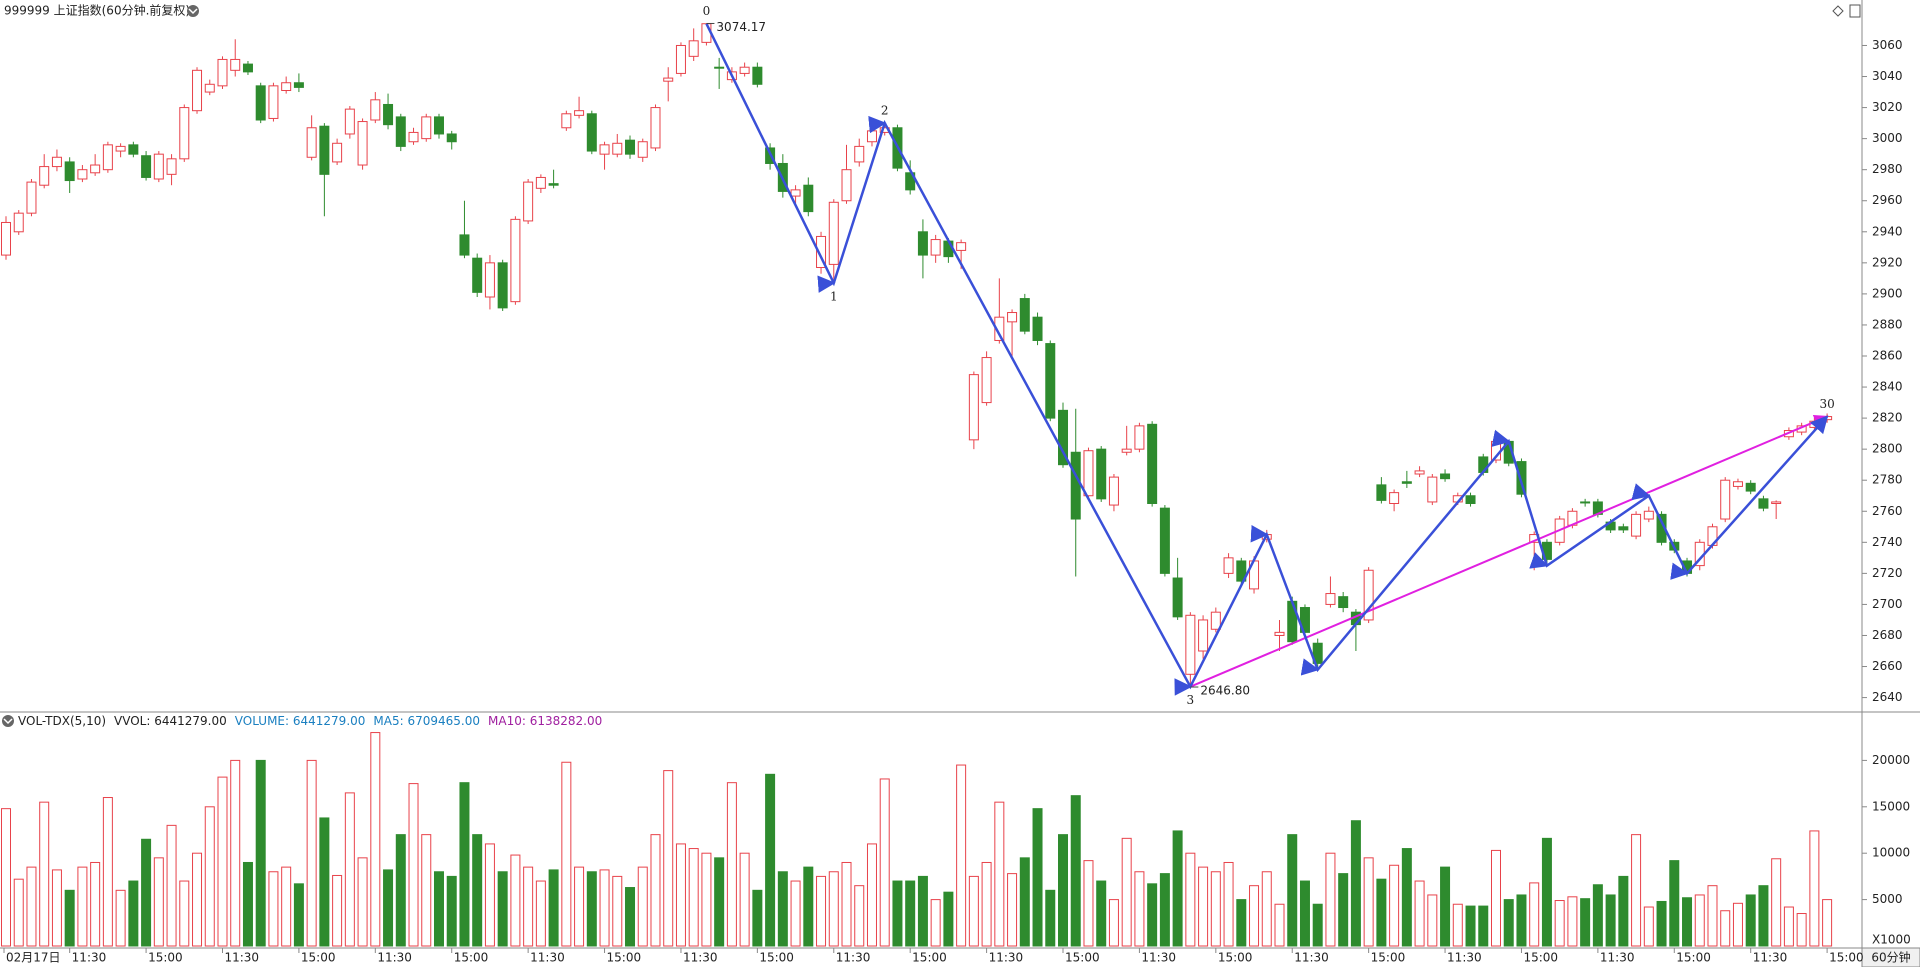 This screenshot has height=967, width=1920. What do you see at coordinates (193, 11) in the screenshot?
I see `title-dropdown` at bounding box center [193, 11].